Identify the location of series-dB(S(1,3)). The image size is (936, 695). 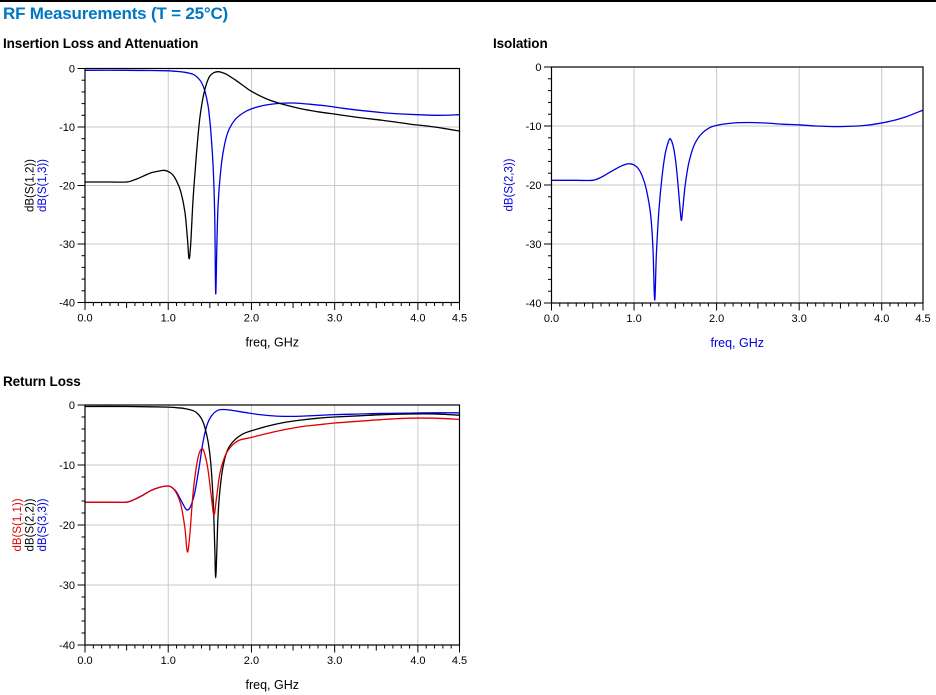
(272, 182).